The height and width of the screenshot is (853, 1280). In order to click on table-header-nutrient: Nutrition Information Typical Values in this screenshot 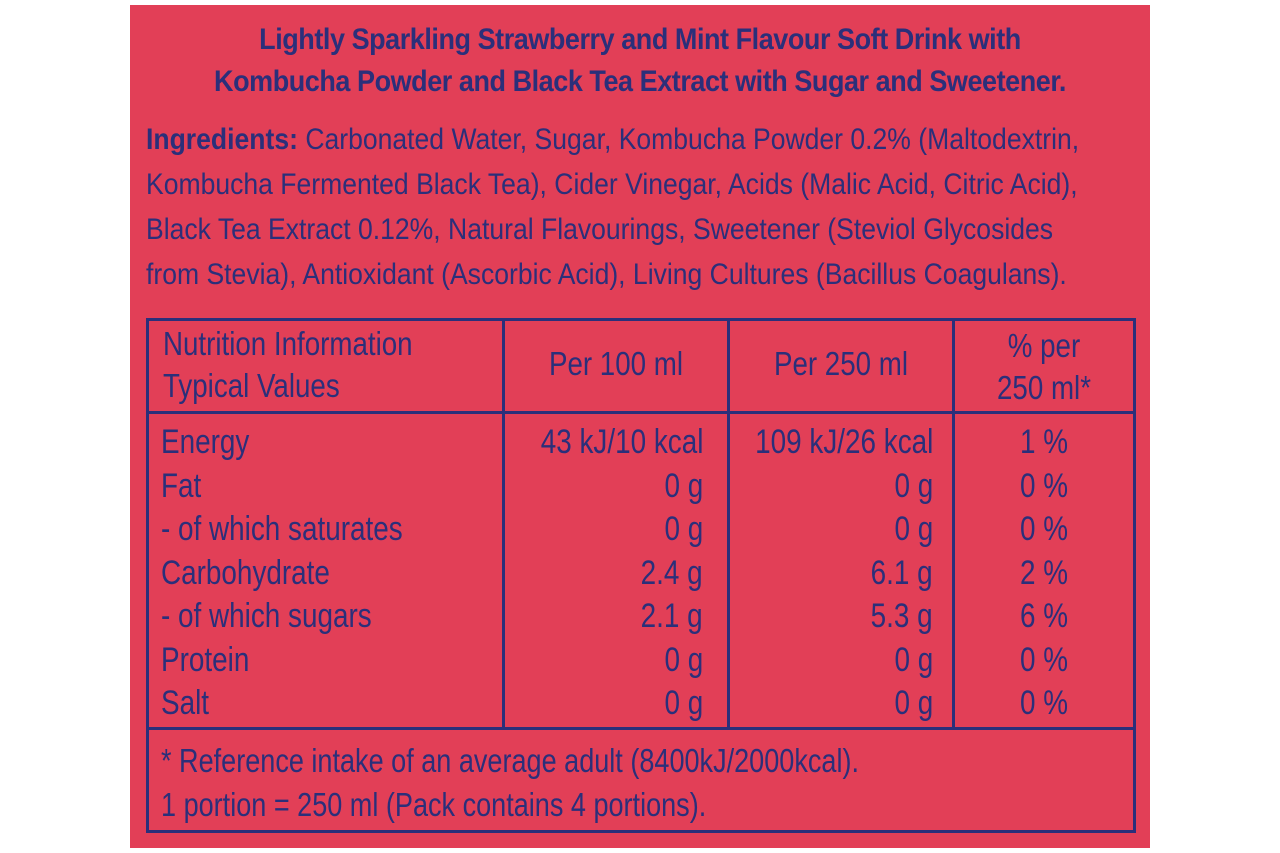, I will do `click(288, 365)`.